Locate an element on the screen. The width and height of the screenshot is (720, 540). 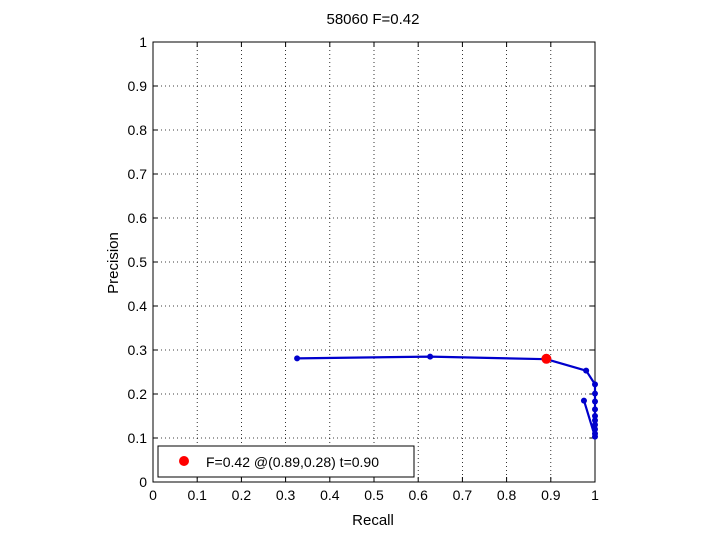
y-tick-label: 1 is located at coordinates (143, 42).